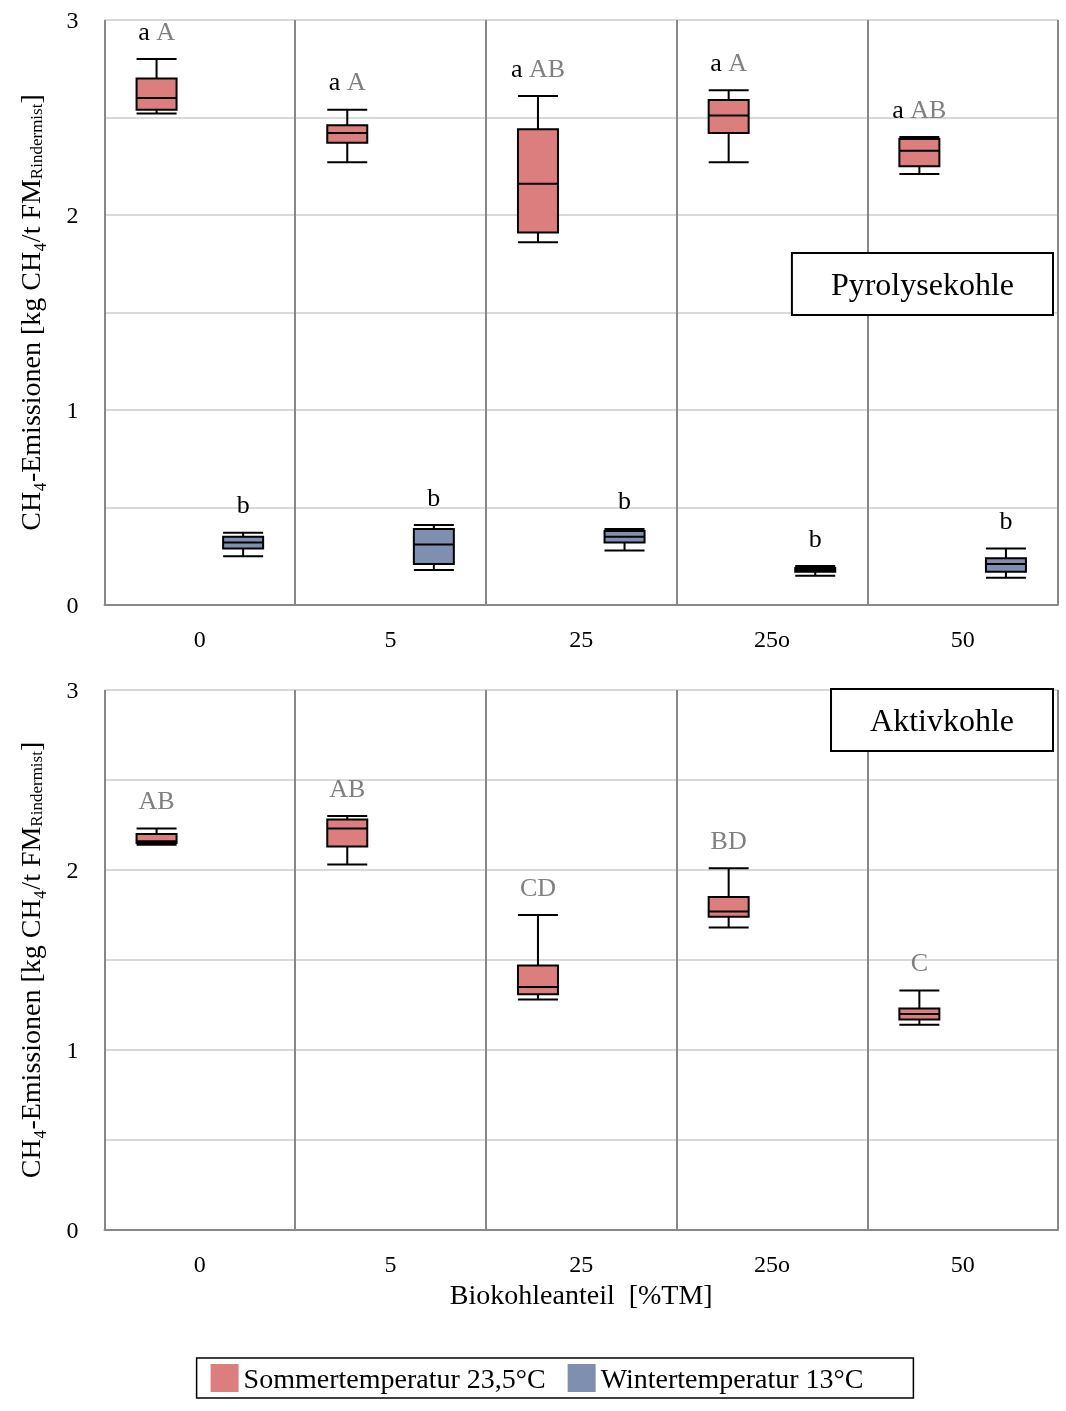 This screenshot has width=1066, height=1411. I want to click on annotation: BD, so click(728, 840).